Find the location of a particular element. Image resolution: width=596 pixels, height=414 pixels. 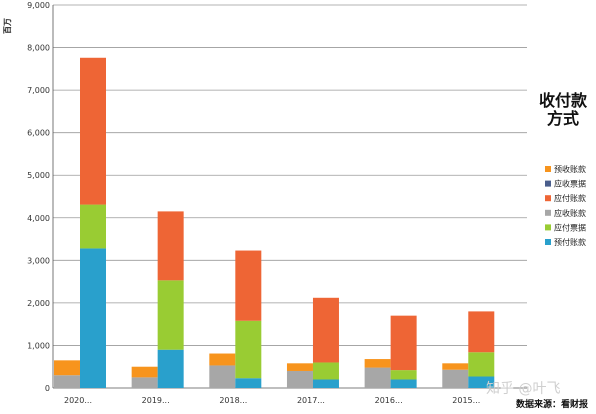

y-tick-label: 8,000 is located at coordinates (38, 48).